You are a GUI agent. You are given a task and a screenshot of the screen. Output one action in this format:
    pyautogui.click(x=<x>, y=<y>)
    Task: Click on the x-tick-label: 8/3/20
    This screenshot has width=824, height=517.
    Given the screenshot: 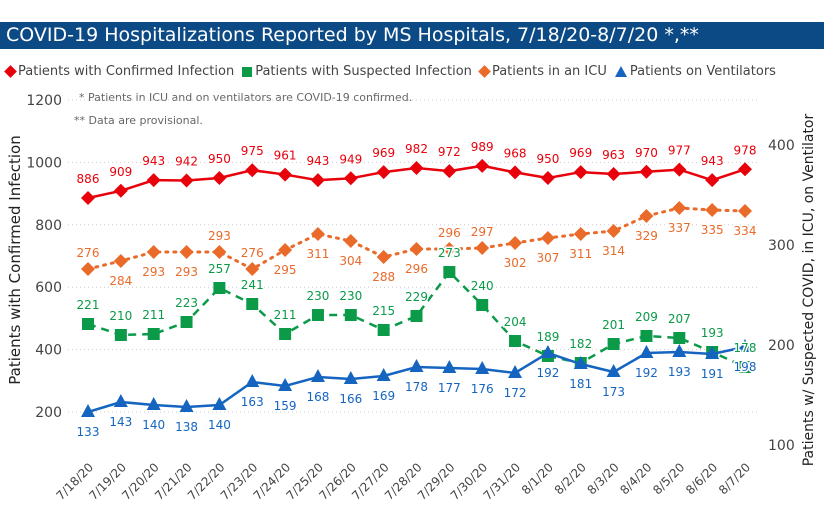 What is the action you would take?
    pyautogui.click(x=603, y=478)
    